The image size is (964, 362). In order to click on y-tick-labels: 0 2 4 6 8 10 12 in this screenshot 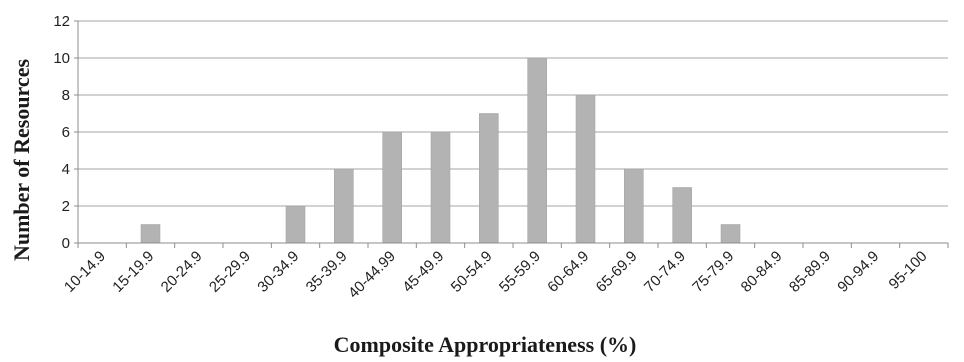, I will do `click(61, 132)`.